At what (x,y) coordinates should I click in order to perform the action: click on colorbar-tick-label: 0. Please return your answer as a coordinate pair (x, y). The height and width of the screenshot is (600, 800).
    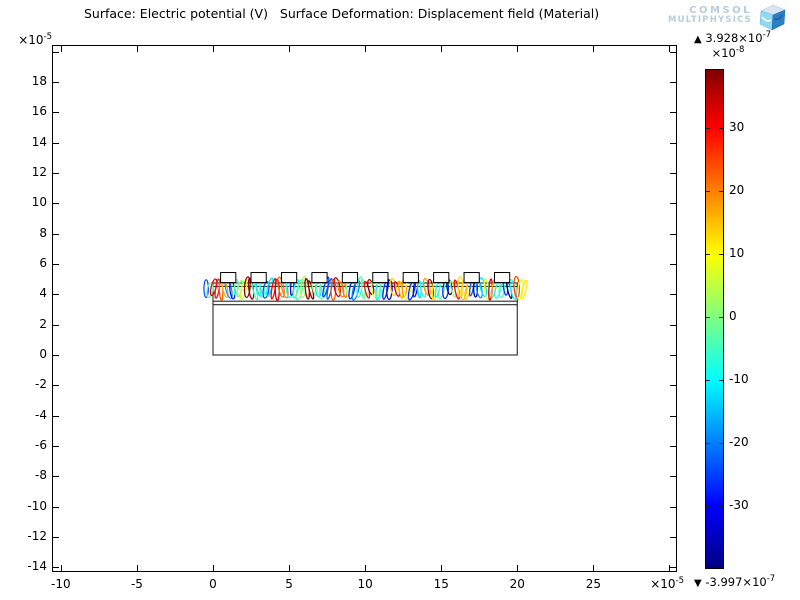
    Looking at the image, I should click on (733, 315).